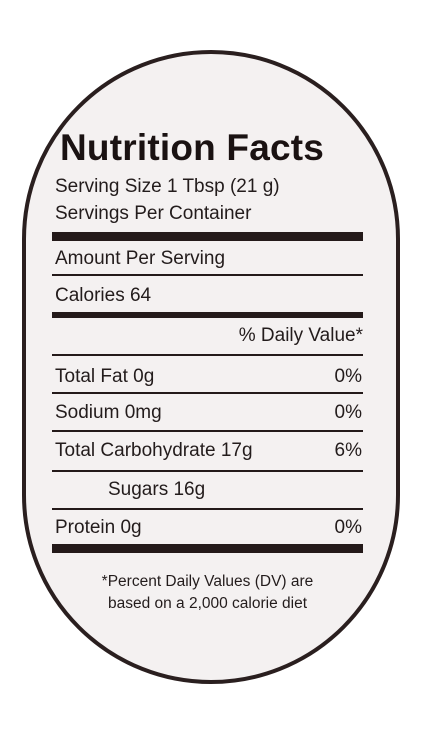  Describe the element at coordinates (348, 450) in the screenshot. I see `nutrient-daily-value: 6%` at that location.